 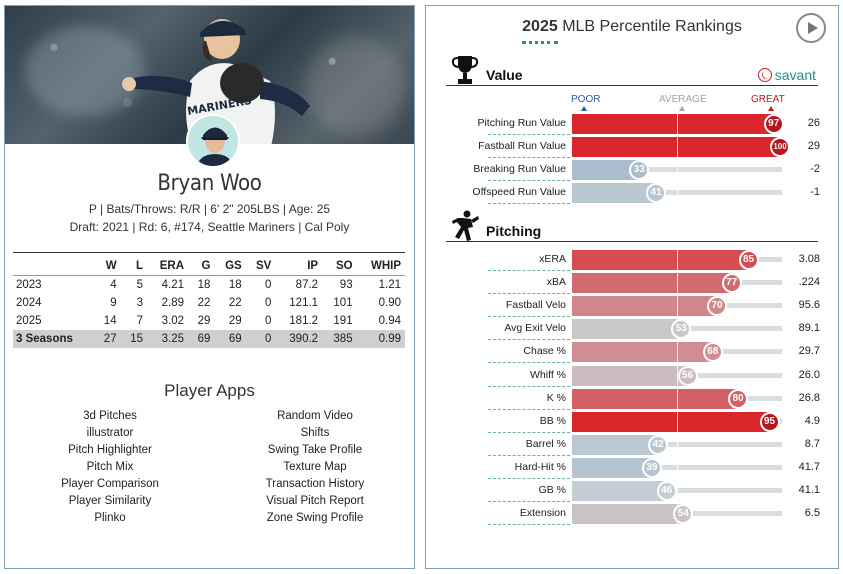 I want to click on metric-row: Fastball Velo 70 95.6, so click(x=632, y=306).